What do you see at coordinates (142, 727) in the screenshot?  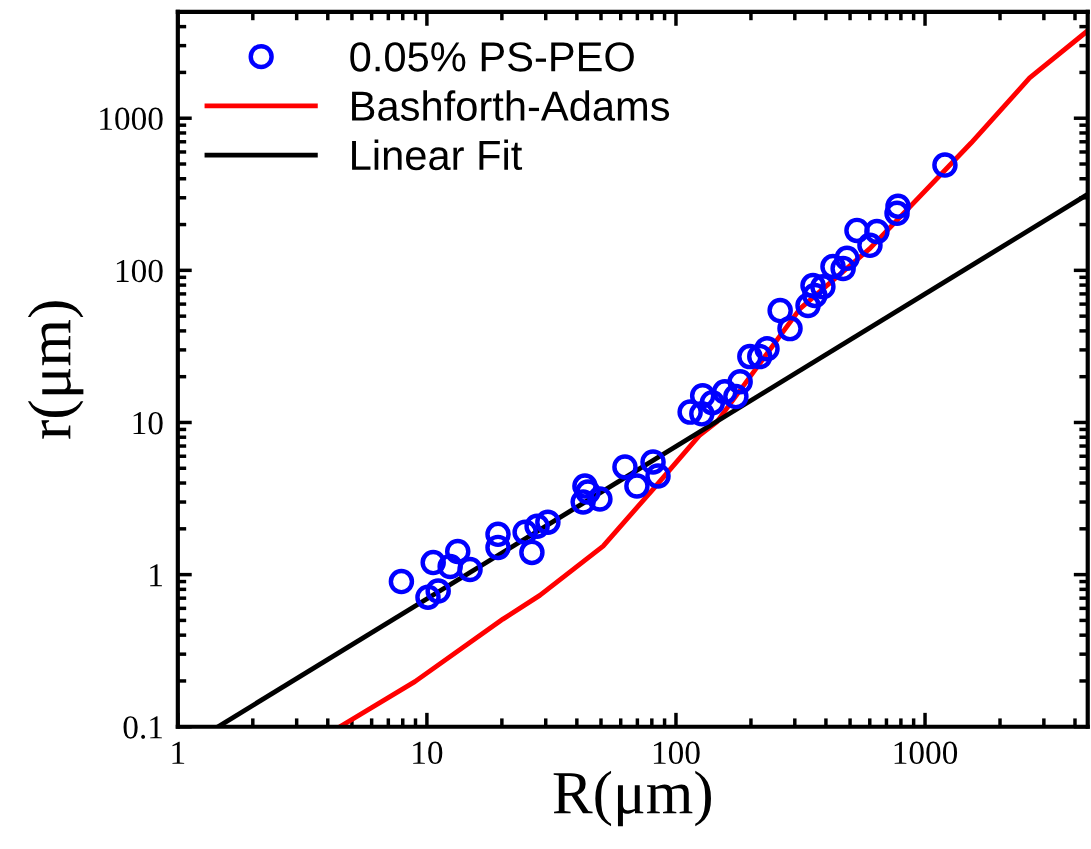 I see `y-tick-label: 0.1` at bounding box center [142, 727].